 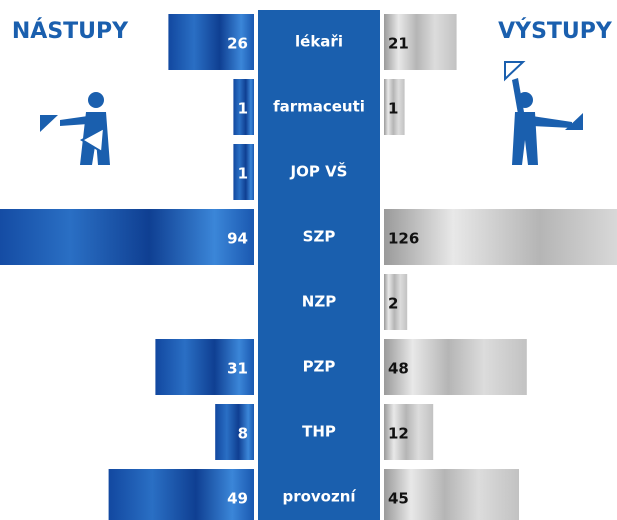 I want to click on left-value-label: 8, so click(x=243, y=434).